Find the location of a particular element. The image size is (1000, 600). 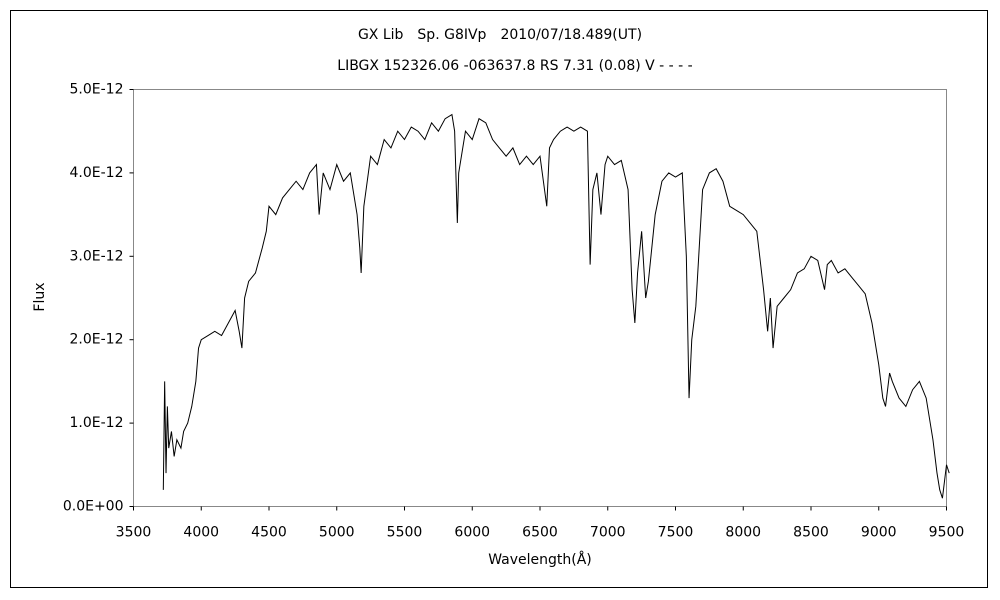

x-tick-label: 4500 is located at coordinates (269, 533).